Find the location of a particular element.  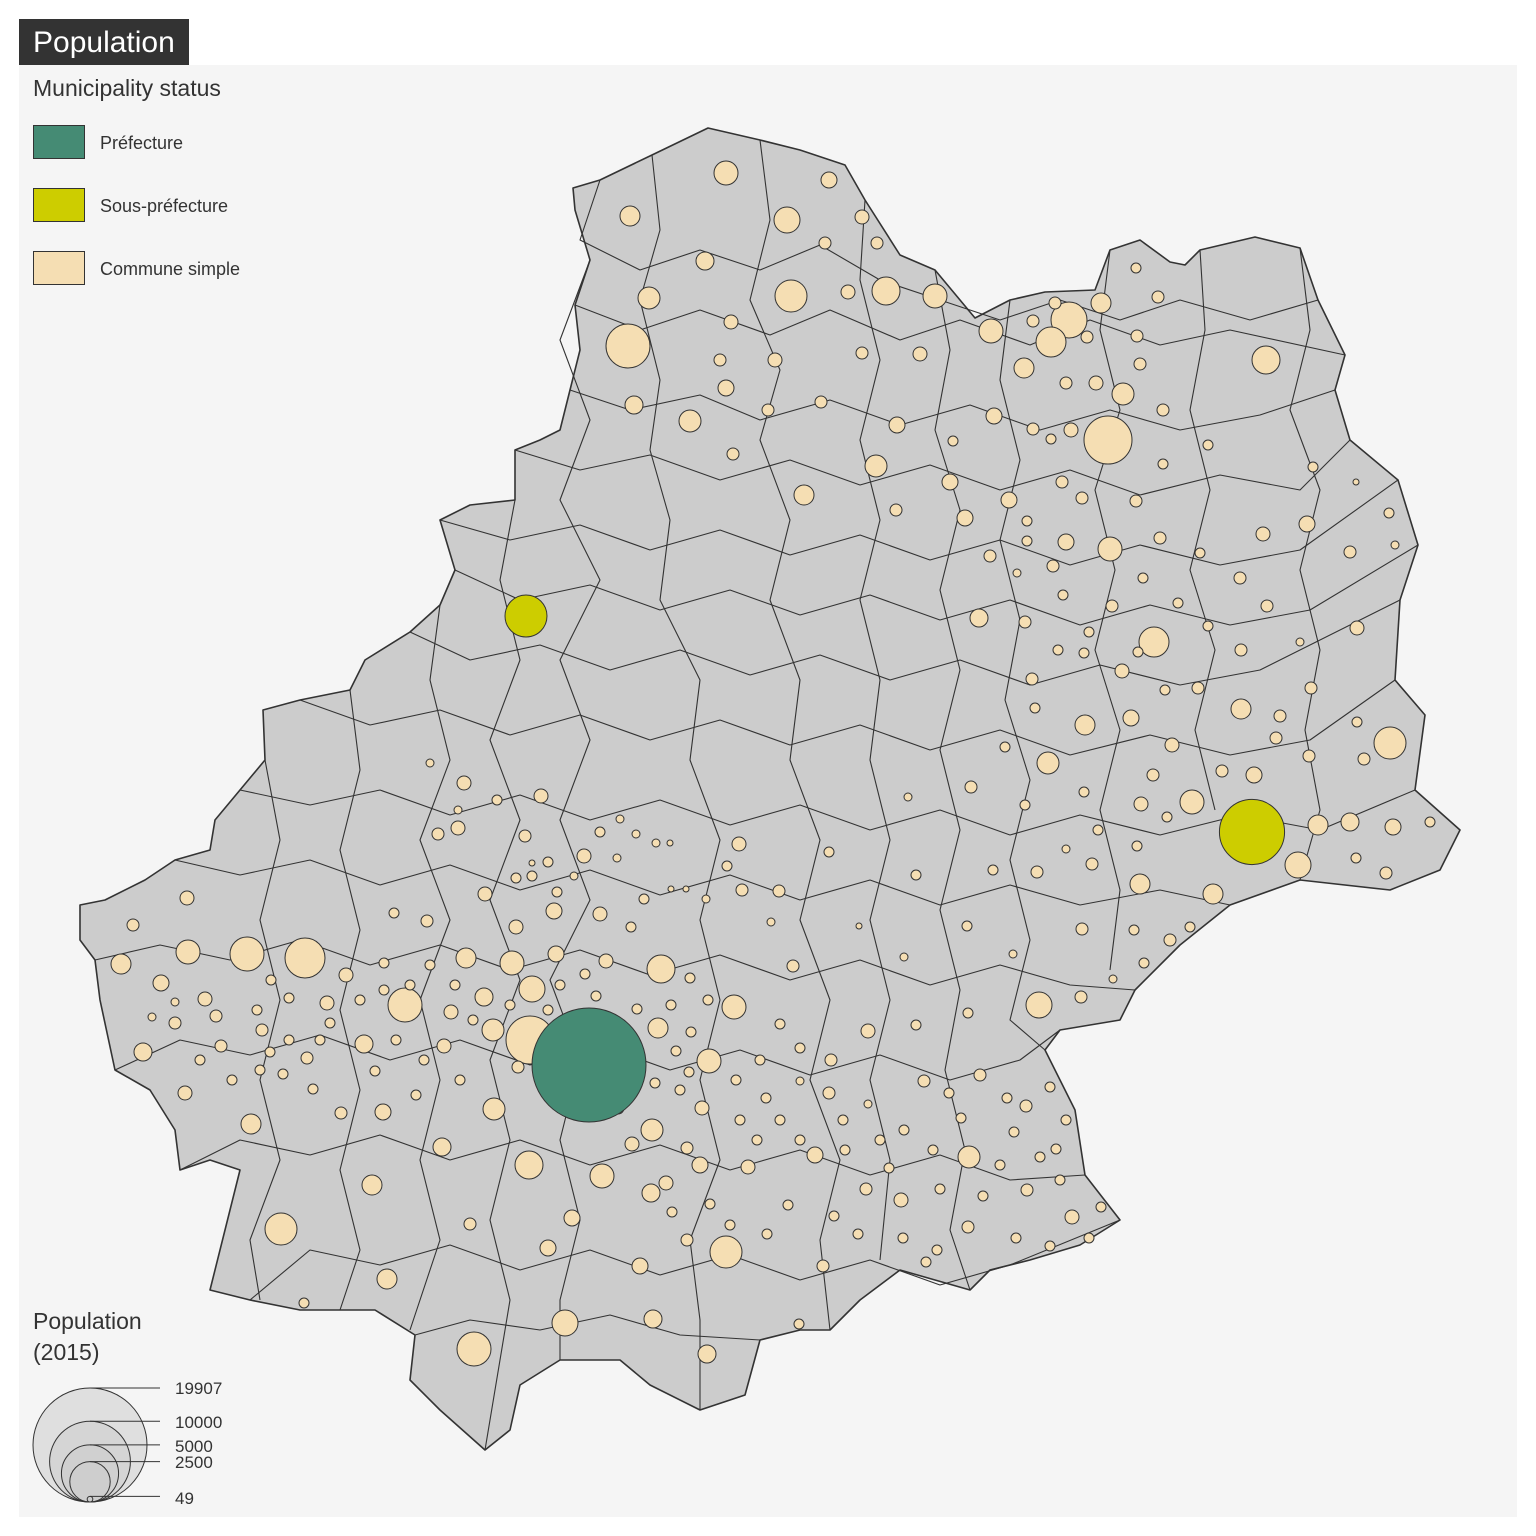

sous-prefecture-bubble is located at coordinates (526, 616).